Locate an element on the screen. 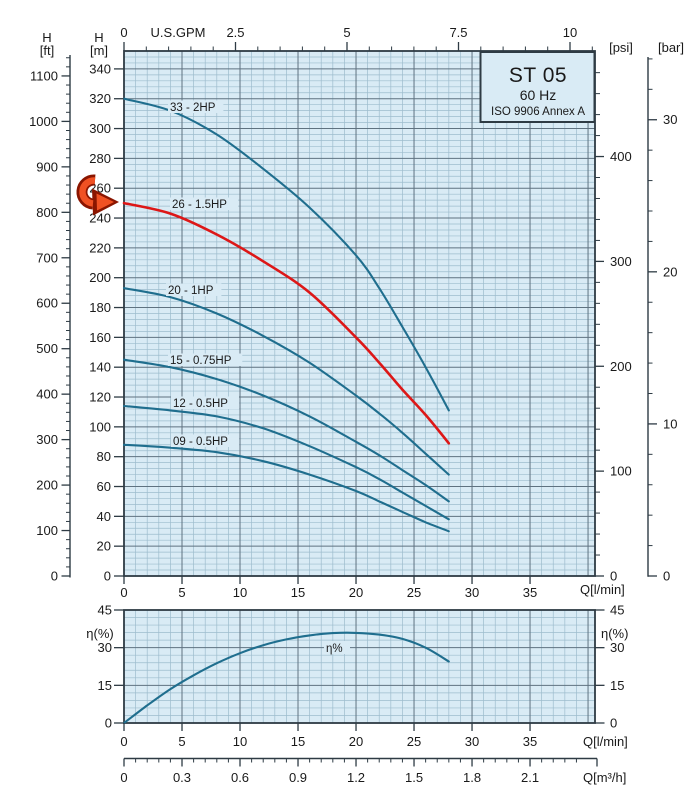 Image resolution: width=700 pixels, height=809 pixels. curve-label: 33 - 2HP is located at coordinates (193, 108).